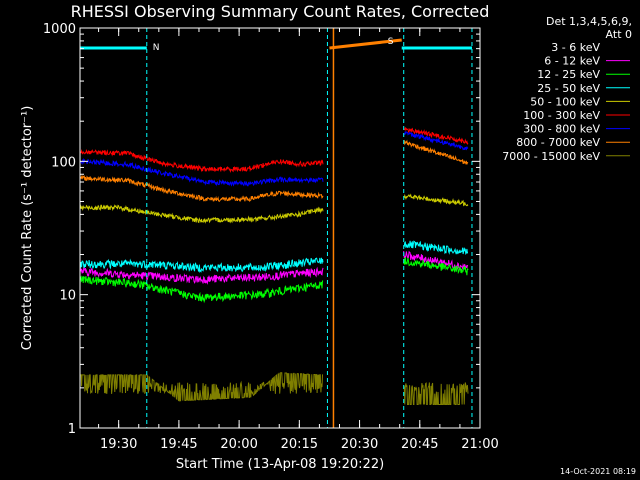  What do you see at coordinates (178, 444) in the screenshot?
I see `x-tick-label: 19:45` at bounding box center [178, 444].